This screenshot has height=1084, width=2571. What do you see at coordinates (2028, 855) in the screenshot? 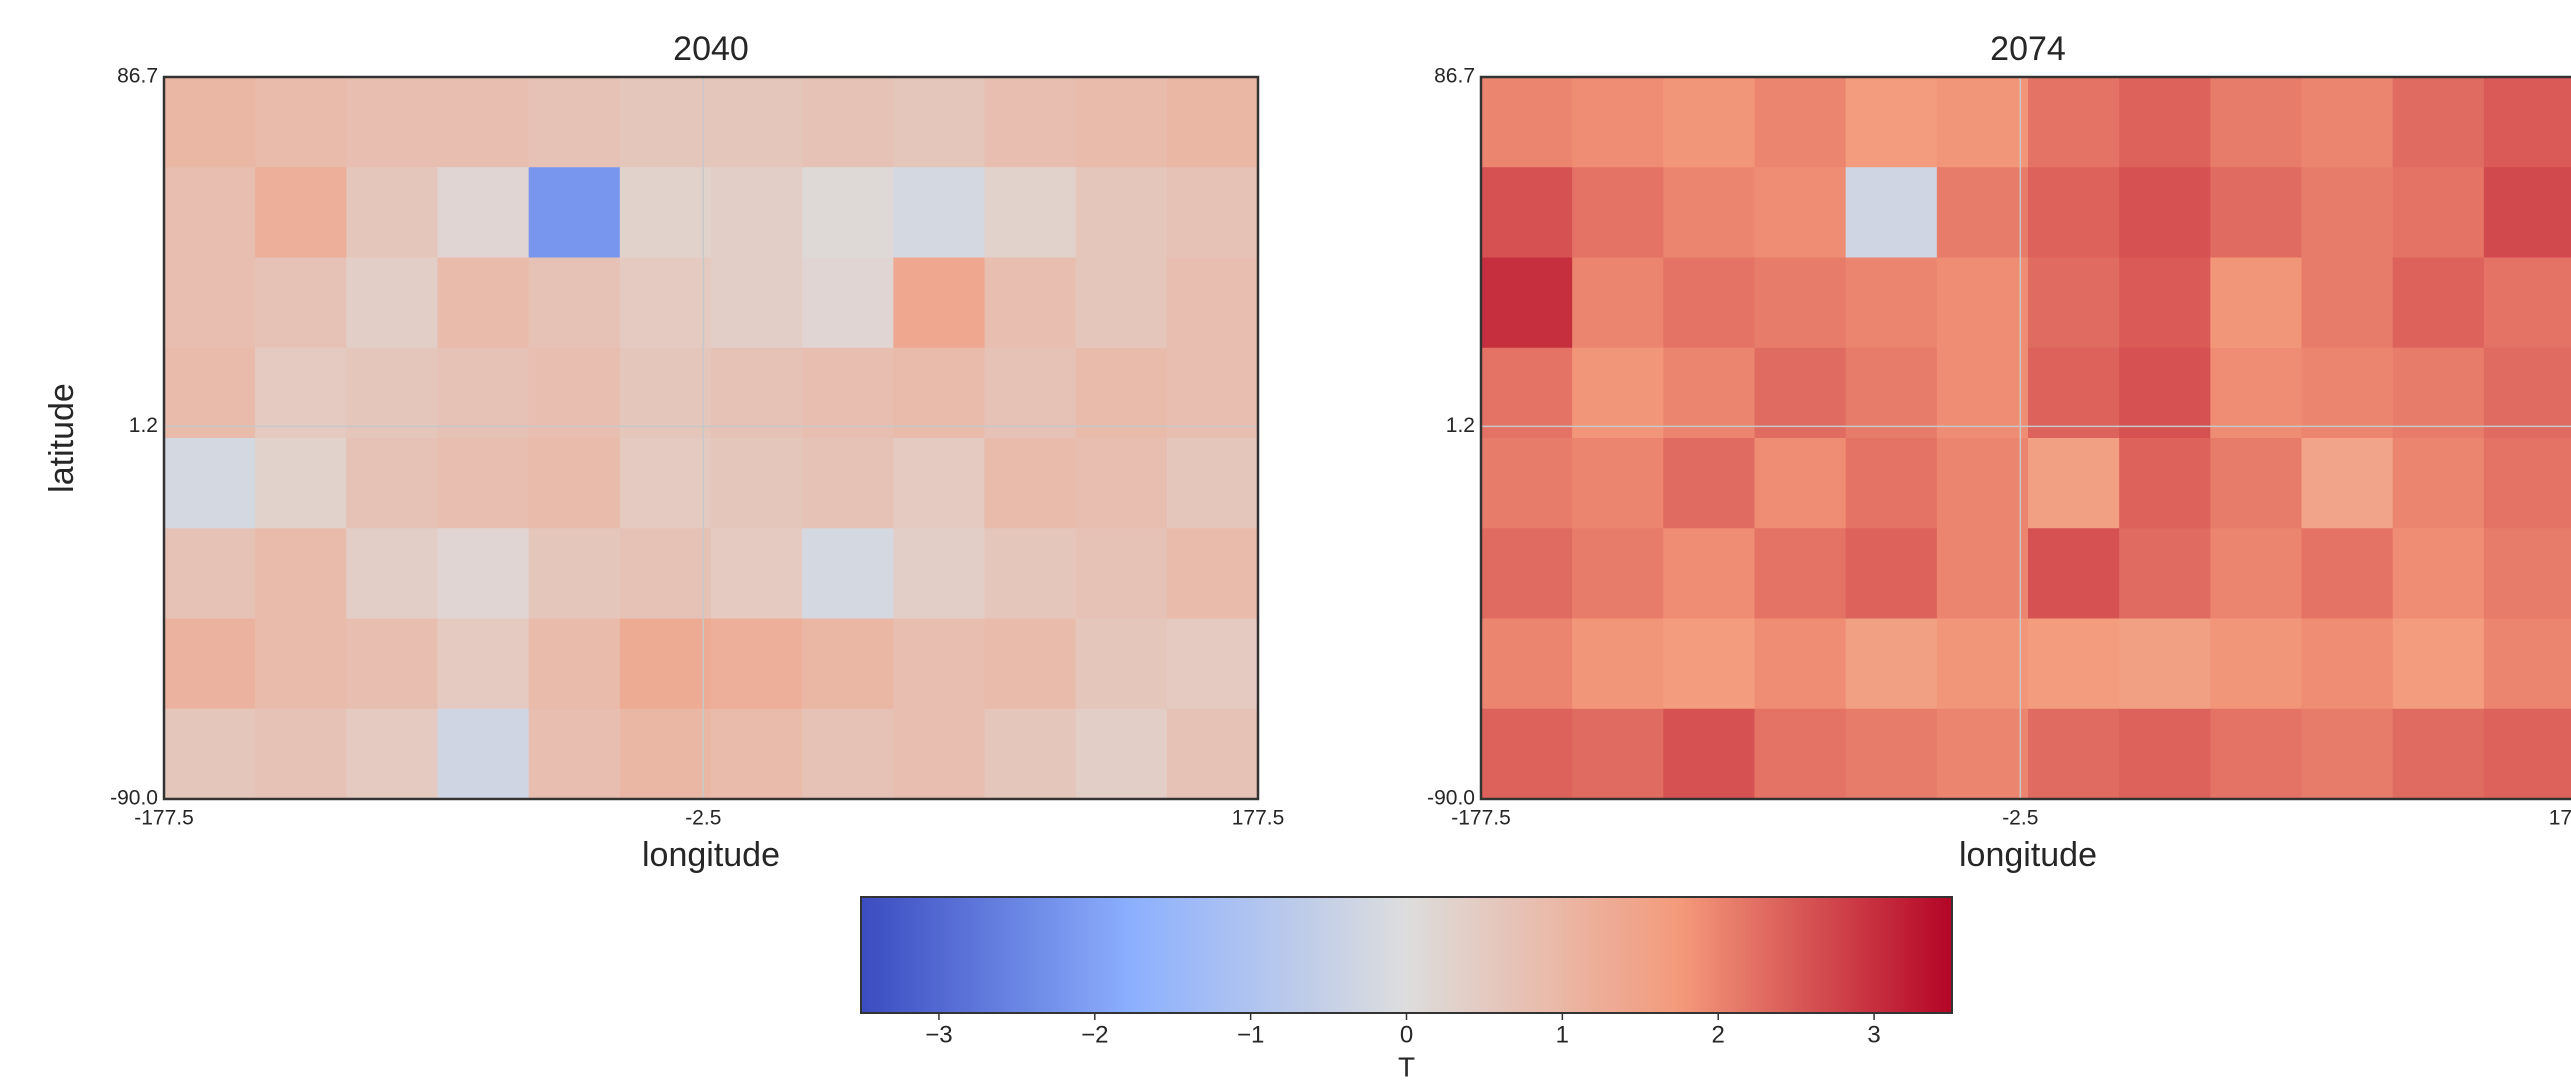
I see `x-axis-label: longitude` at bounding box center [2028, 855].